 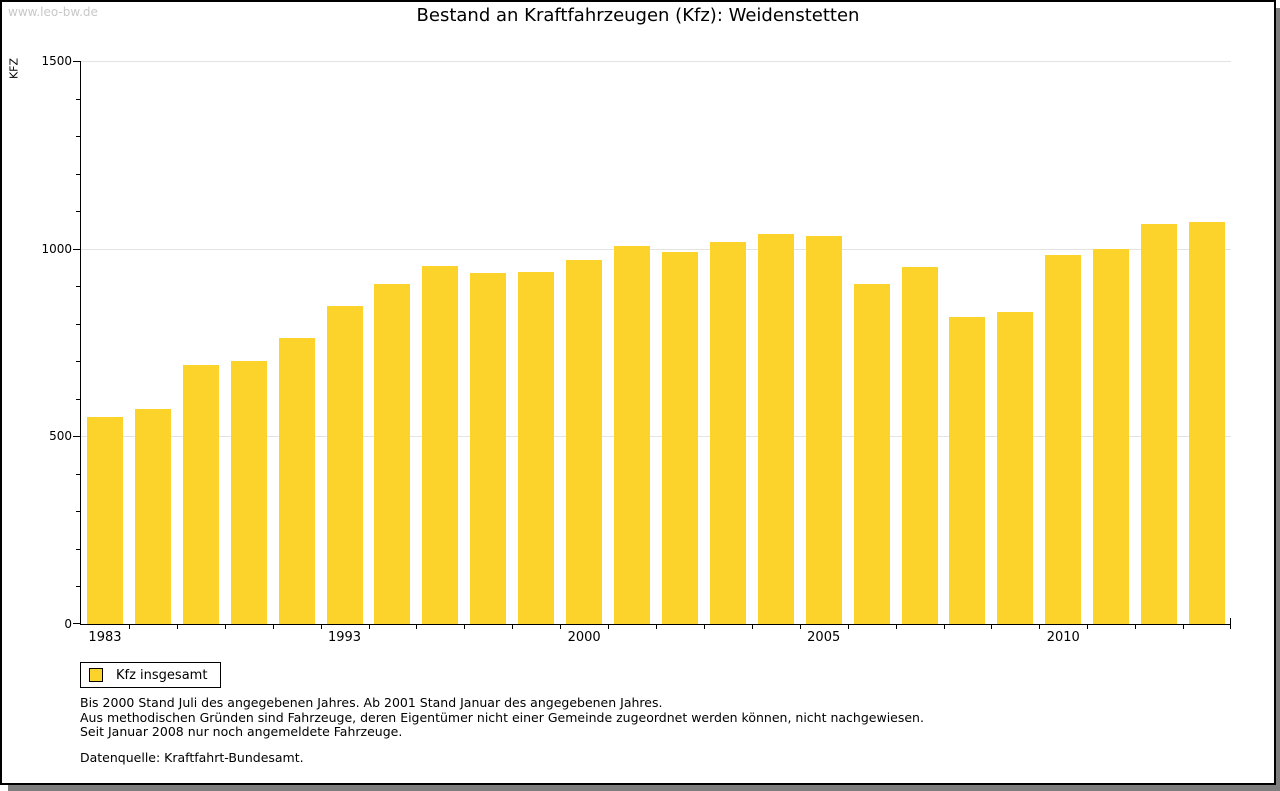 I want to click on y-tick-label: 0, so click(x=68, y=624).